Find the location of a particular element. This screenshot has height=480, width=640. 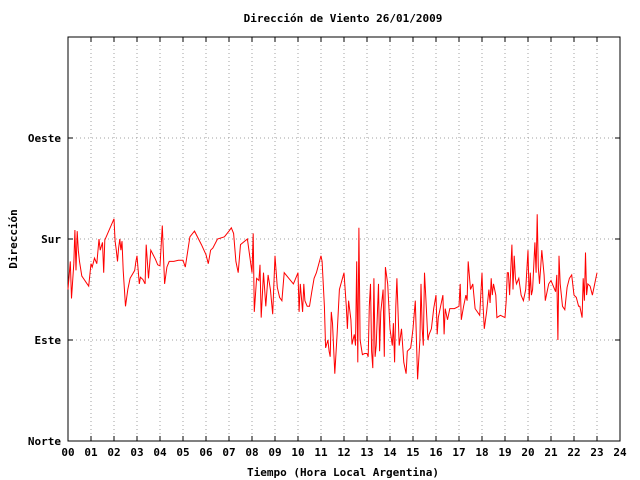

x-tick-label: 06 is located at coordinates (206, 452).